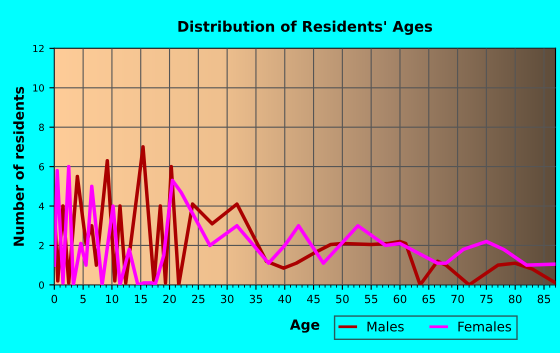 The image size is (560, 353). What do you see at coordinates (140, 299) in the screenshot?
I see `x-tick-label: 15` at bounding box center [140, 299].